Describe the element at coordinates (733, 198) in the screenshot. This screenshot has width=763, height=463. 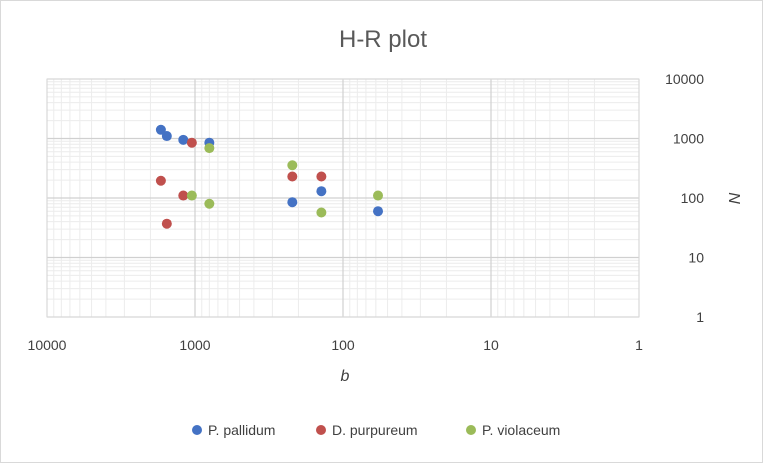
I see `y-axis-label: N` at that location.